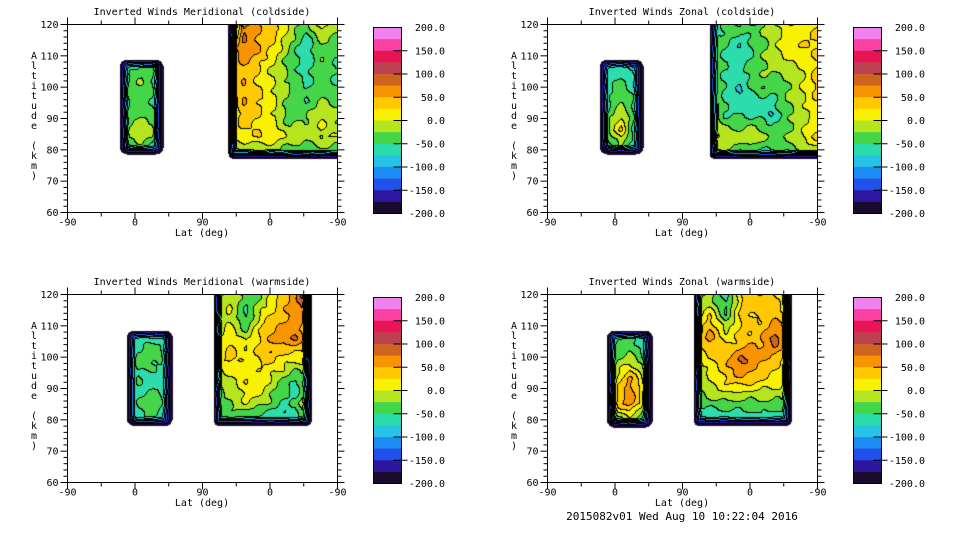  Describe the element at coordinates (682, 516) in the screenshot. I see `timestamp-annotation: 2015082v01 Wed Aug 10 10:22:04 2016` at that location.